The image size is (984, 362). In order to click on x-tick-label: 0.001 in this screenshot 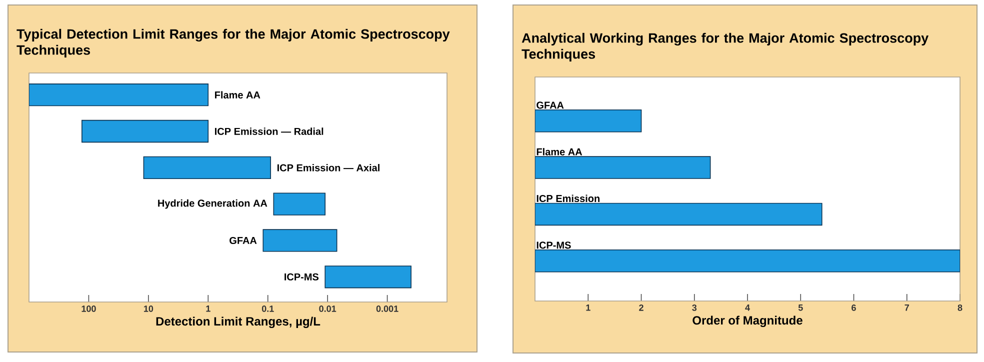, I will do `click(387, 309)`.